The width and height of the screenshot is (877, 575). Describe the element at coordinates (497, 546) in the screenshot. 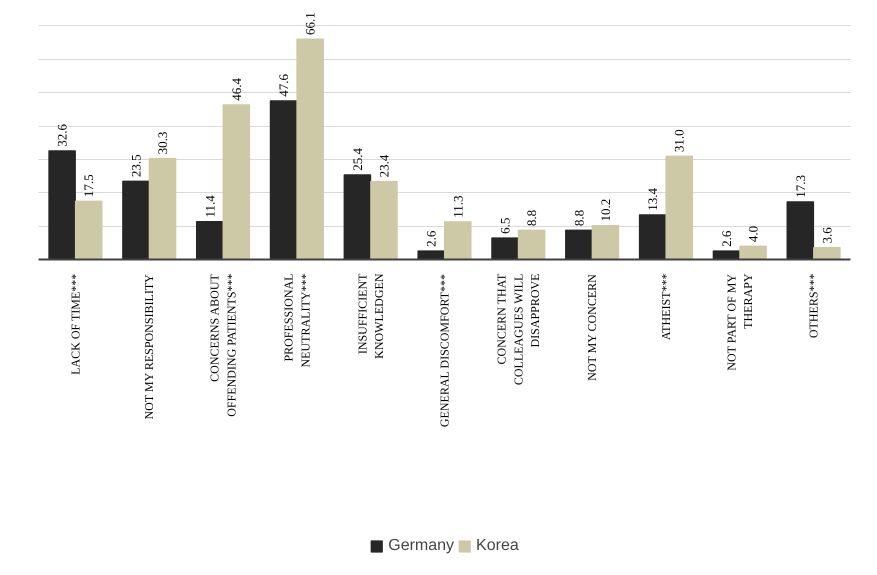

I see `legend-label: Korea` at that location.